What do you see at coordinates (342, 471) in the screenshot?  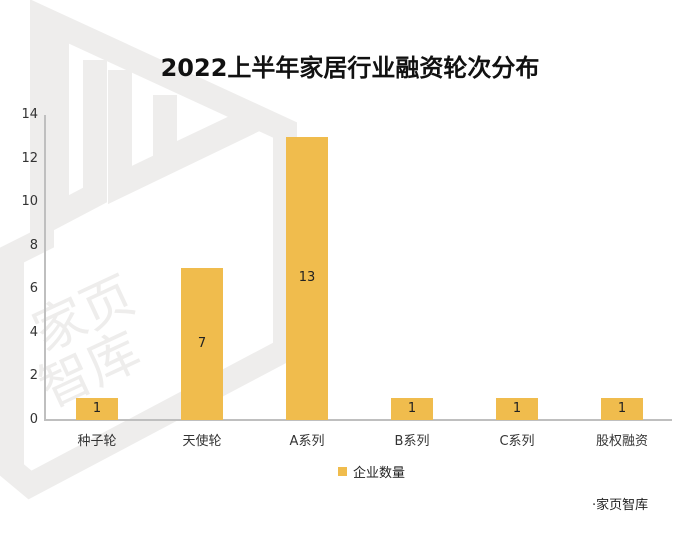 I see `legend-swatch-icon` at bounding box center [342, 471].